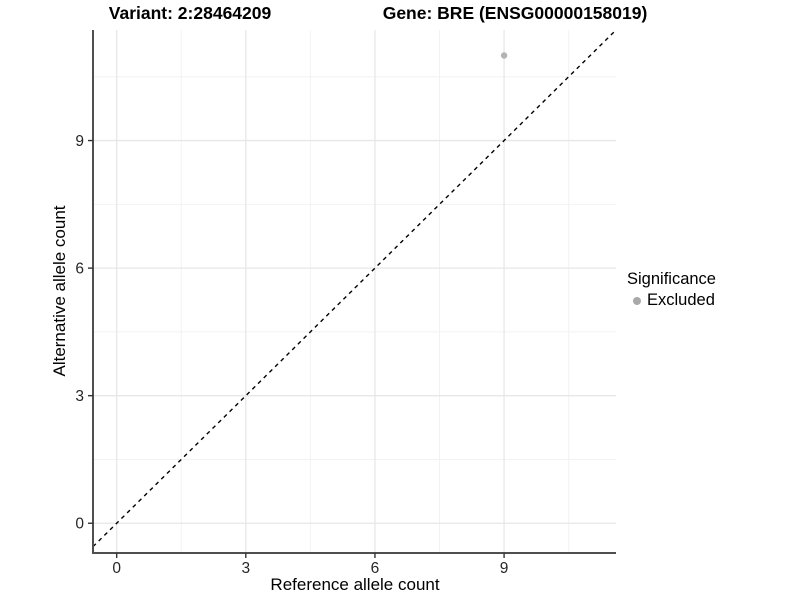  Describe the element at coordinates (671, 279) in the screenshot. I see `legend-title: Significance` at that location.